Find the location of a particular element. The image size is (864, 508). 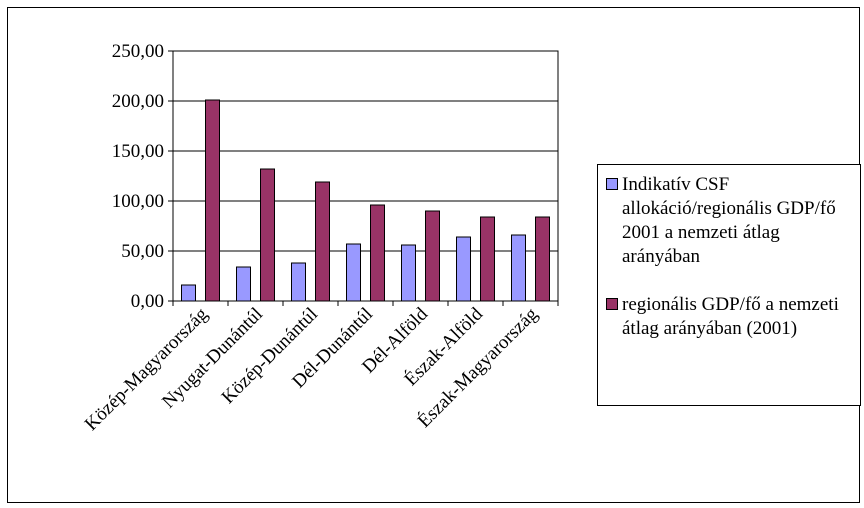

y-tick-label: 0,00 is located at coordinates (147, 301).